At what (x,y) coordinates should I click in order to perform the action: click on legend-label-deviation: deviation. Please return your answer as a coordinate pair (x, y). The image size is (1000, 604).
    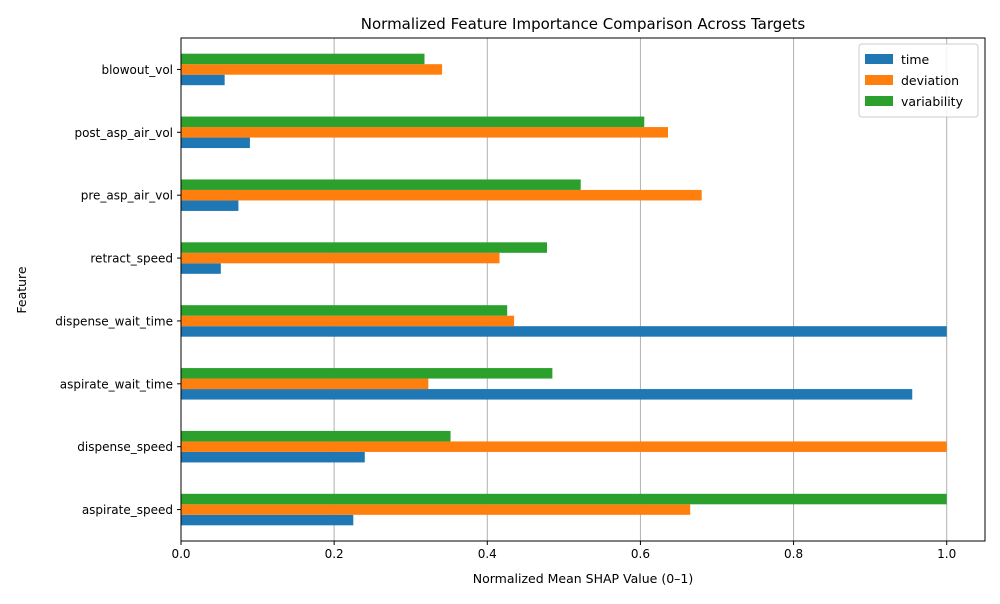
    Looking at the image, I should click on (930, 80).